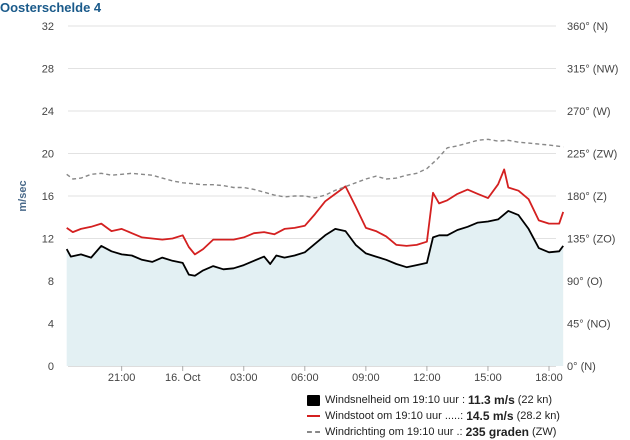  Describe the element at coordinates (313, 400) in the screenshot. I see `legend-swatch-windsnelheid` at that location.